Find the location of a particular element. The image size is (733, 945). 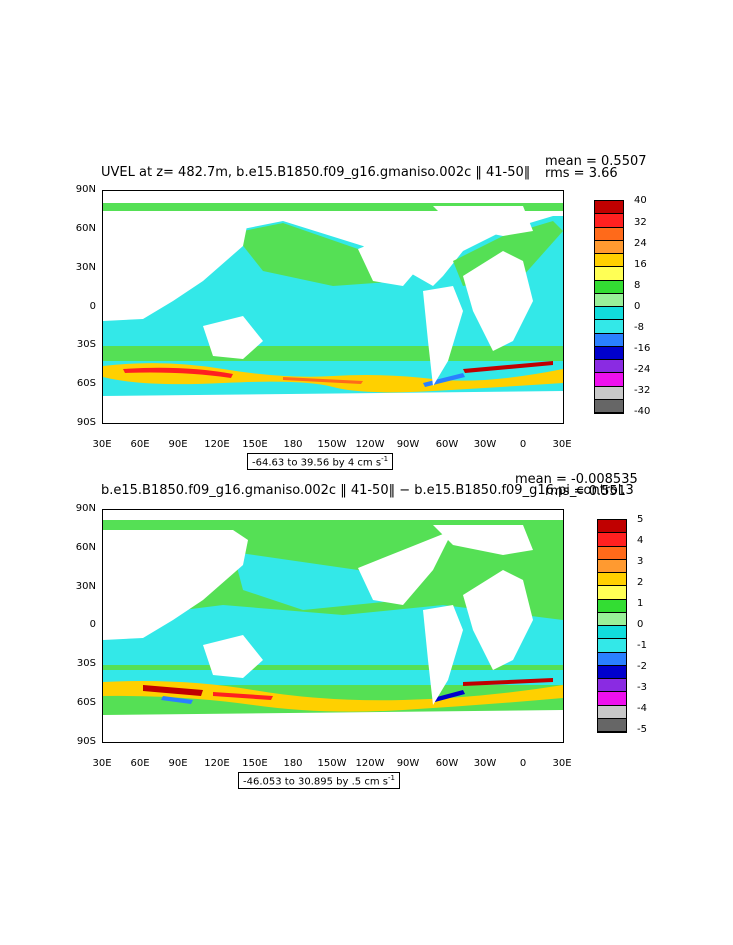

colorbar-label: -2 is located at coordinates (642, 666).